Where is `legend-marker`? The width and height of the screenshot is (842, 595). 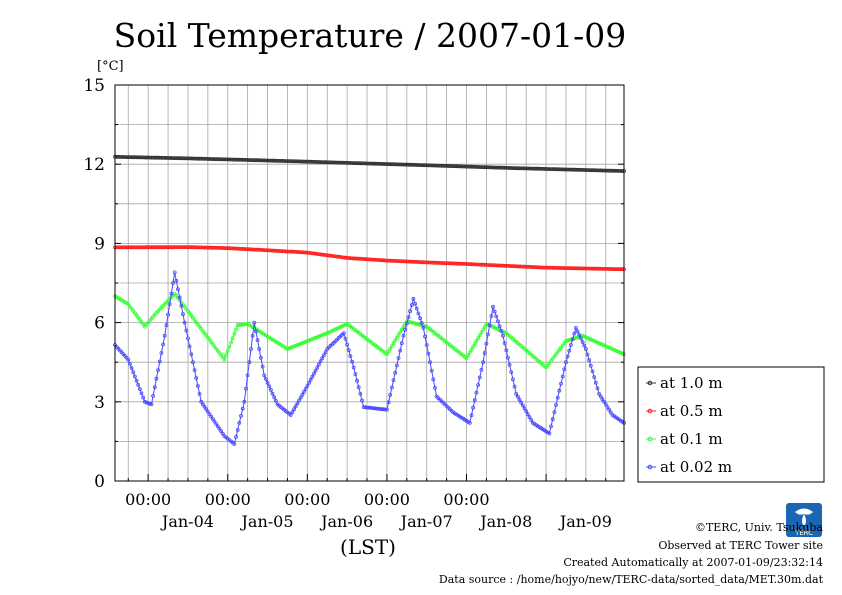
legend-marker is located at coordinates (650, 411).